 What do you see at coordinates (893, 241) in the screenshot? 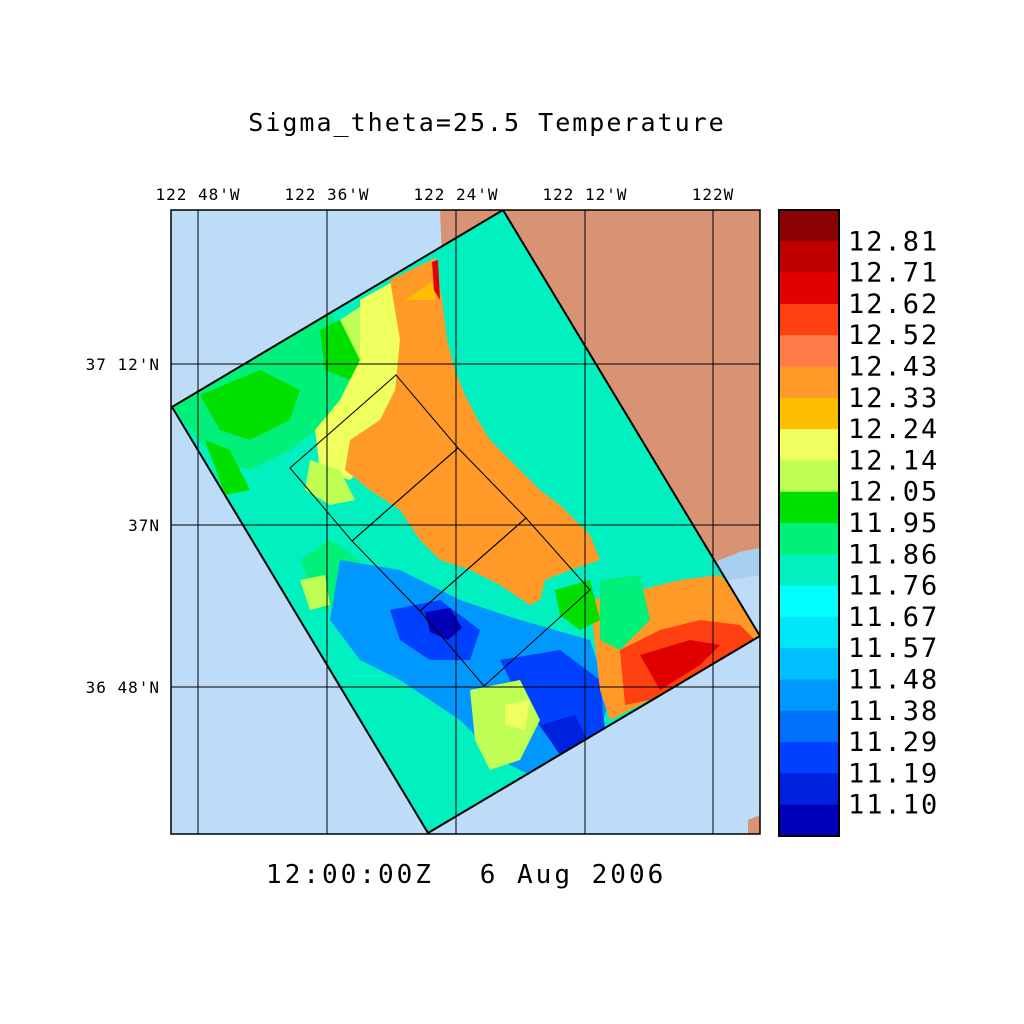
I see `colorbar-label: 12.81` at bounding box center [893, 241].